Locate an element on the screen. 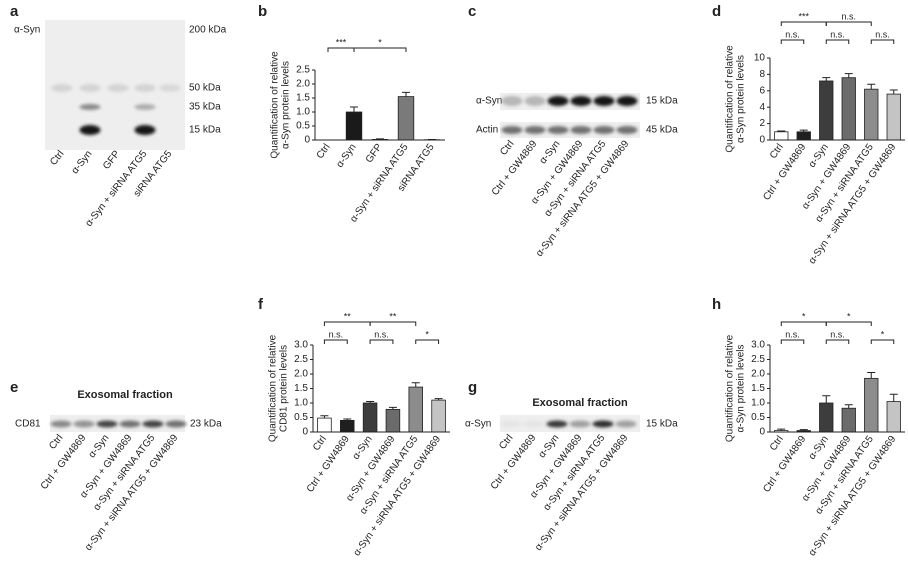 The height and width of the screenshot is (571, 908). blot-size-label: 200 kDa is located at coordinates (208, 30).